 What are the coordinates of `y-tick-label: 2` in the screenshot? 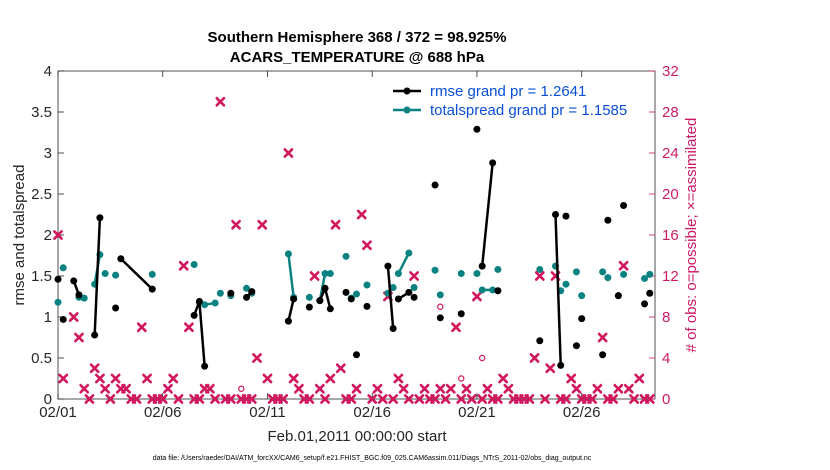 It's located at (48, 235).